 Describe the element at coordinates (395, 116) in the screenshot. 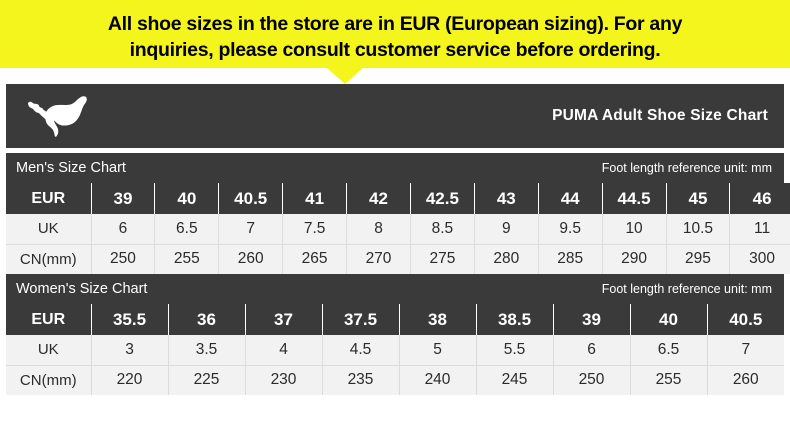

I see `brand-header: PUMA Adult Shoe Size Chart` at that location.